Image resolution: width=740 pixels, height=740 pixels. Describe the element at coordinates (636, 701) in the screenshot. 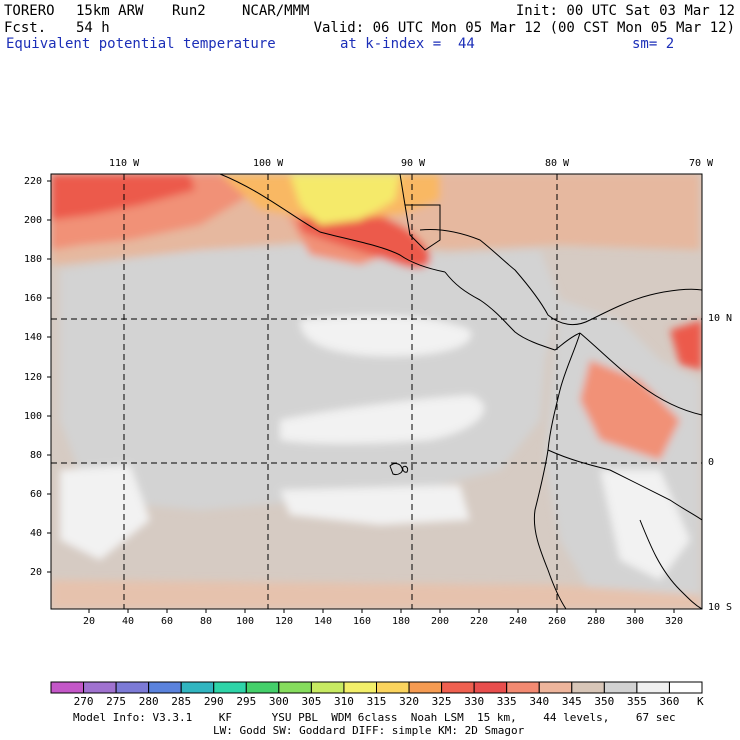

I see `colorbar-label: 355` at that location.